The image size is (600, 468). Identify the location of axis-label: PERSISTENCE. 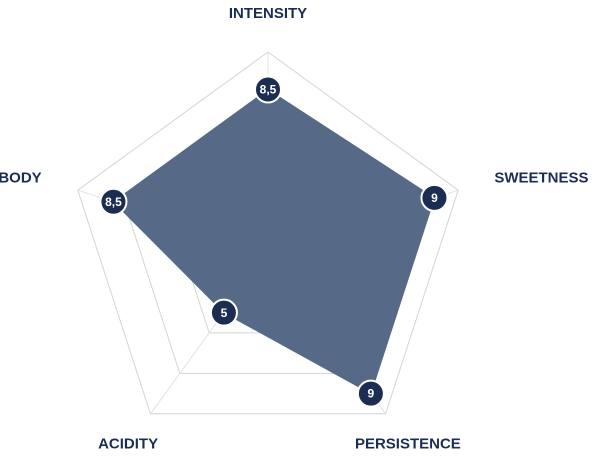
(408, 444).